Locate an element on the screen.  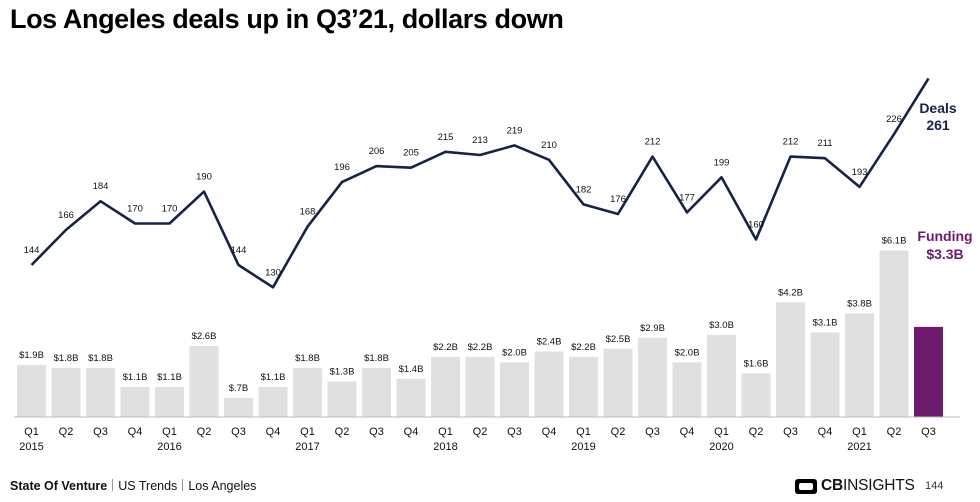
x-year-label: 2017 is located at coordinates (307, 447).